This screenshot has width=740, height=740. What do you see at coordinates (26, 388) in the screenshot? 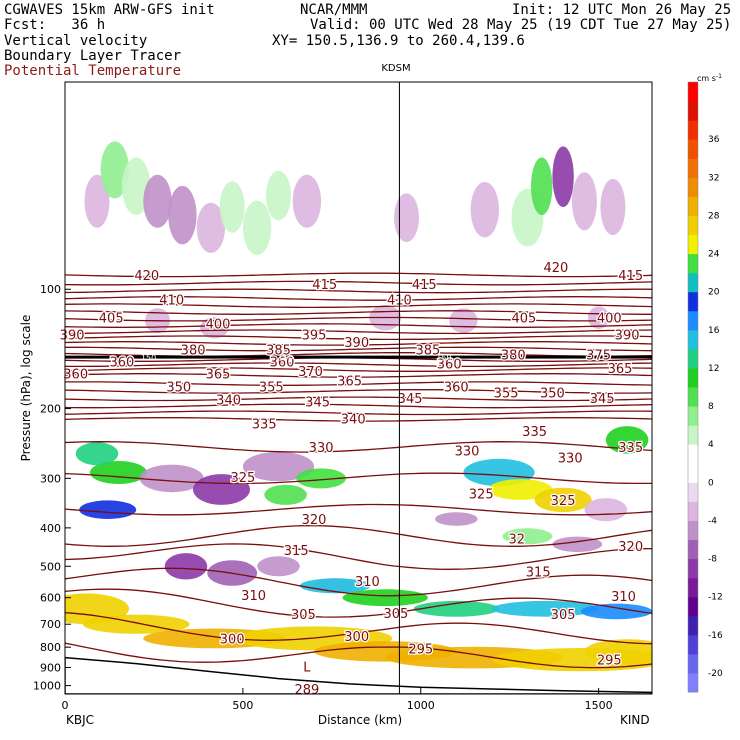
I see `y-axis-label: Pressure (hPa), log scale` at bounding box center [26, 388].